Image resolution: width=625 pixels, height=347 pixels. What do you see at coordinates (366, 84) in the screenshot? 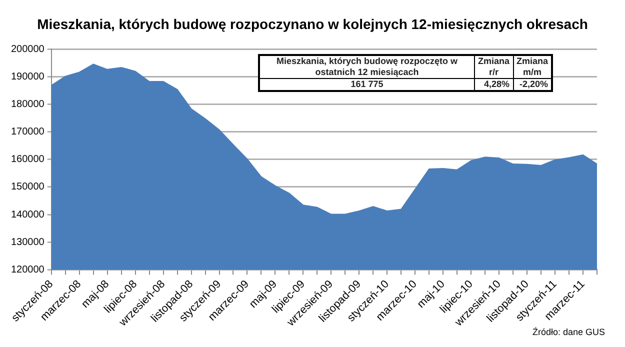
I see `annotation: 161 775` at bounding box center [366, 84].